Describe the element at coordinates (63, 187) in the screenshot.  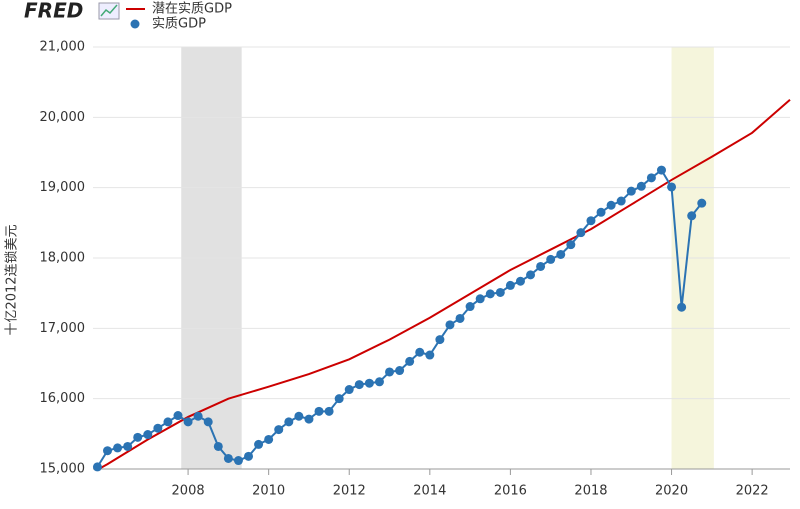
I see `y-tick-label: 19,000` at that location.